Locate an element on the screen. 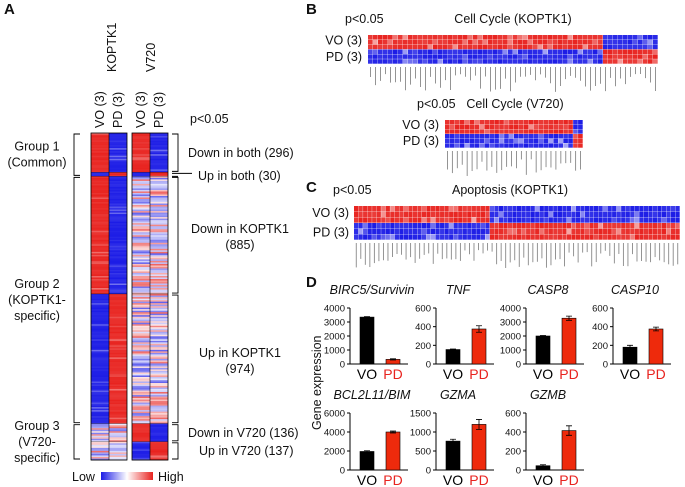  x-tick-label: PD is located at coordinates (392, 374).